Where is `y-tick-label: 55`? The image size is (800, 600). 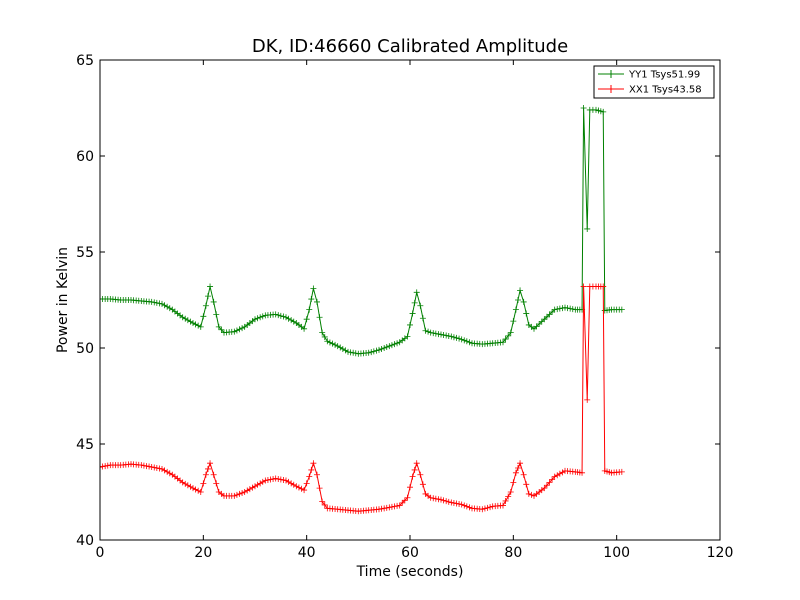 y-tick-label: 55 is located at coordinates (85, 253).